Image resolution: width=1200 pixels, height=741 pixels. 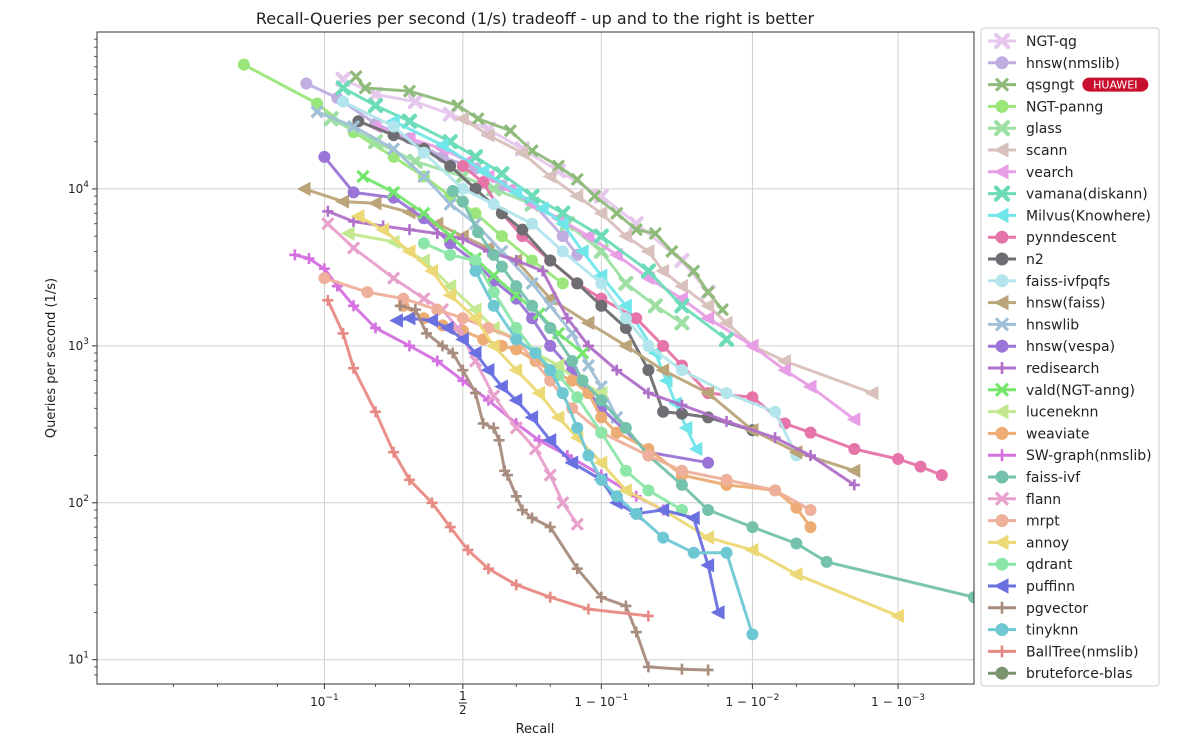 I want to click on legend-item-pynndescent: pynndescent, so click(x=1052, y=238).